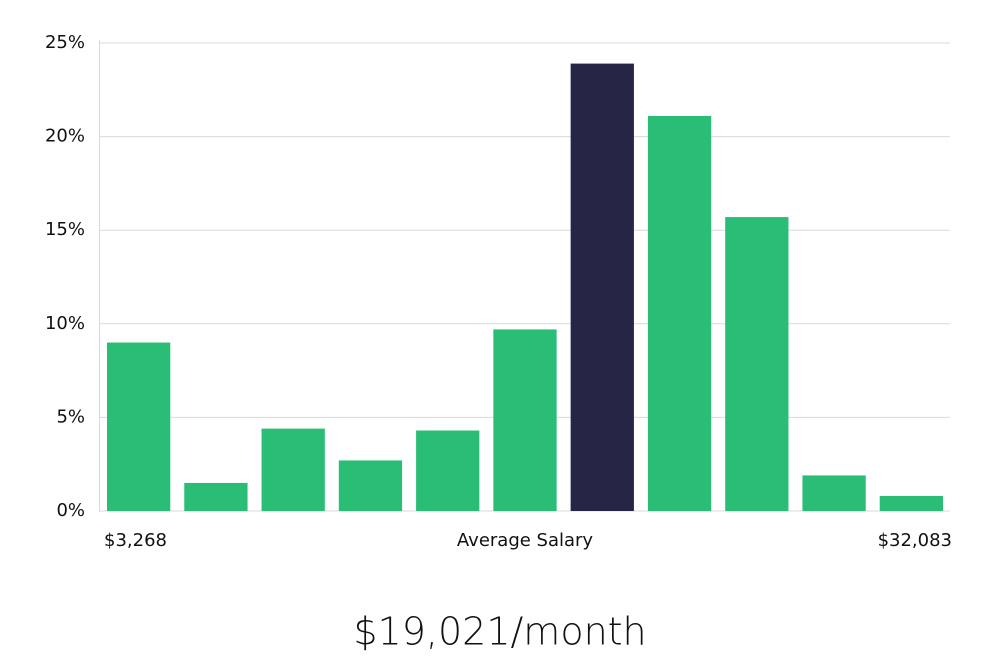 The image size is (1000, 660). I want to click on y-tick-label: 0%, so click(70, 510).